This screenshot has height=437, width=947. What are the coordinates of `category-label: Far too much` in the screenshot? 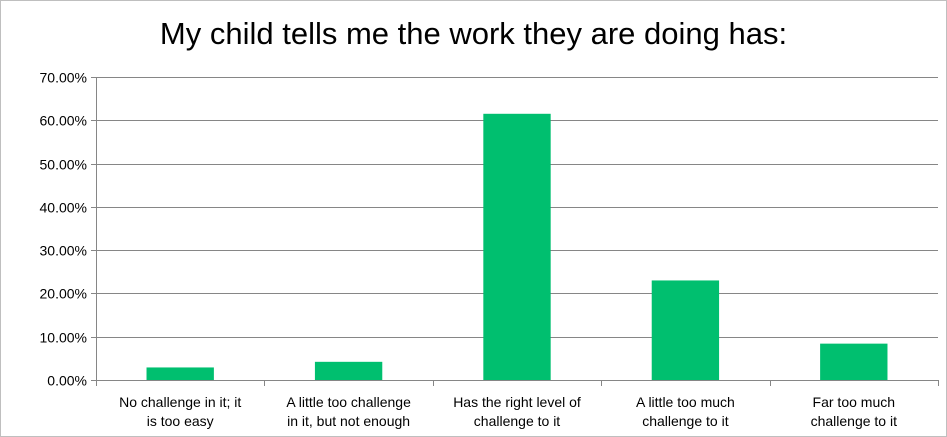 It's located at (854, 402).